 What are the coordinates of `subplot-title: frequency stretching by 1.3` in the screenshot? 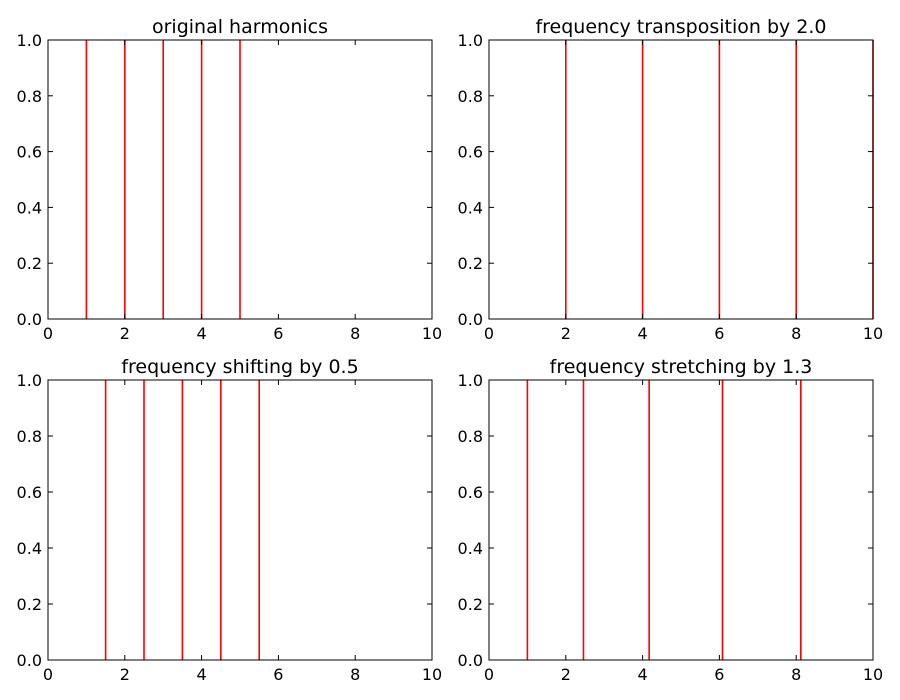 It's located at (681, 367).